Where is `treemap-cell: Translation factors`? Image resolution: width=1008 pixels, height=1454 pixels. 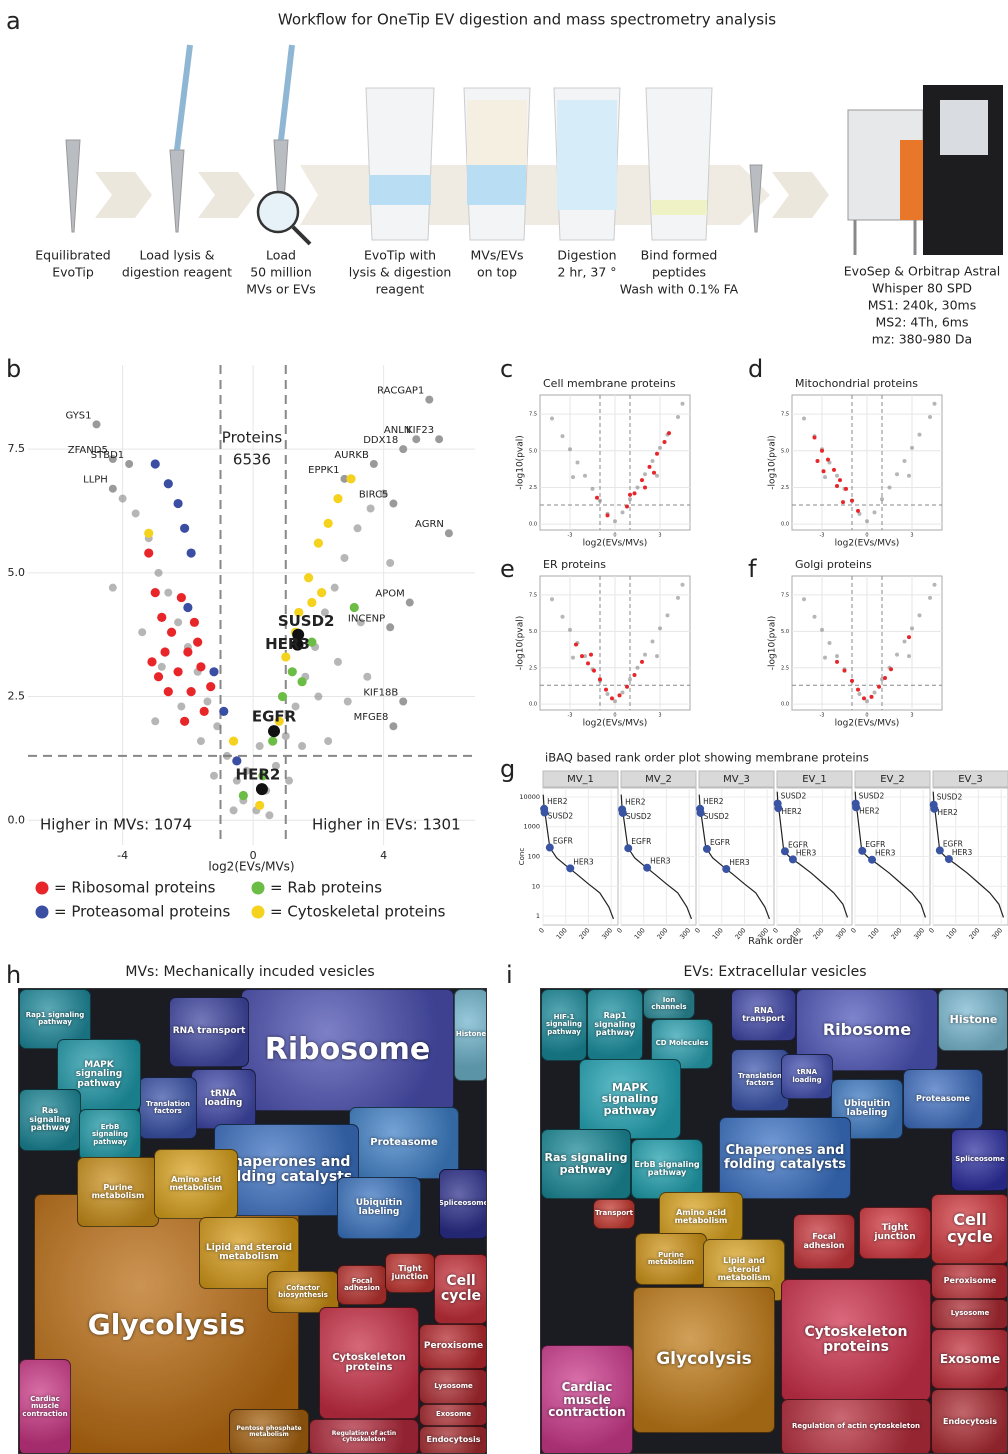 treemap-cell: Translation factors is located at coordinates (168, 1108).